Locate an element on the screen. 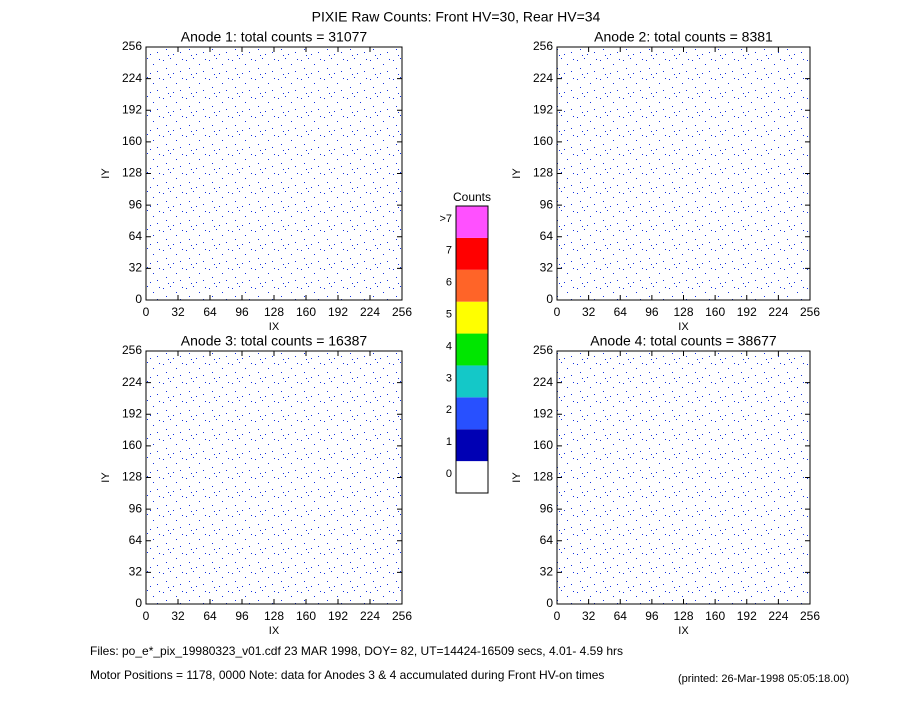 The width and height of the screenshot is (913, 705). colorbar-label: 3 is located at coordinates (449, 378).